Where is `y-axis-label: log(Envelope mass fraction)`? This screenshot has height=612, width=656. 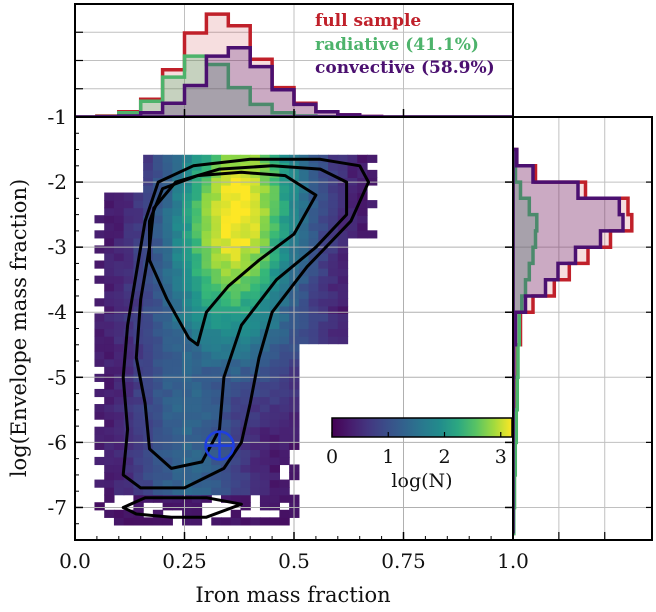 y-axis-label: log(Envelope mass fraction) is located at coordinates (19, 328).